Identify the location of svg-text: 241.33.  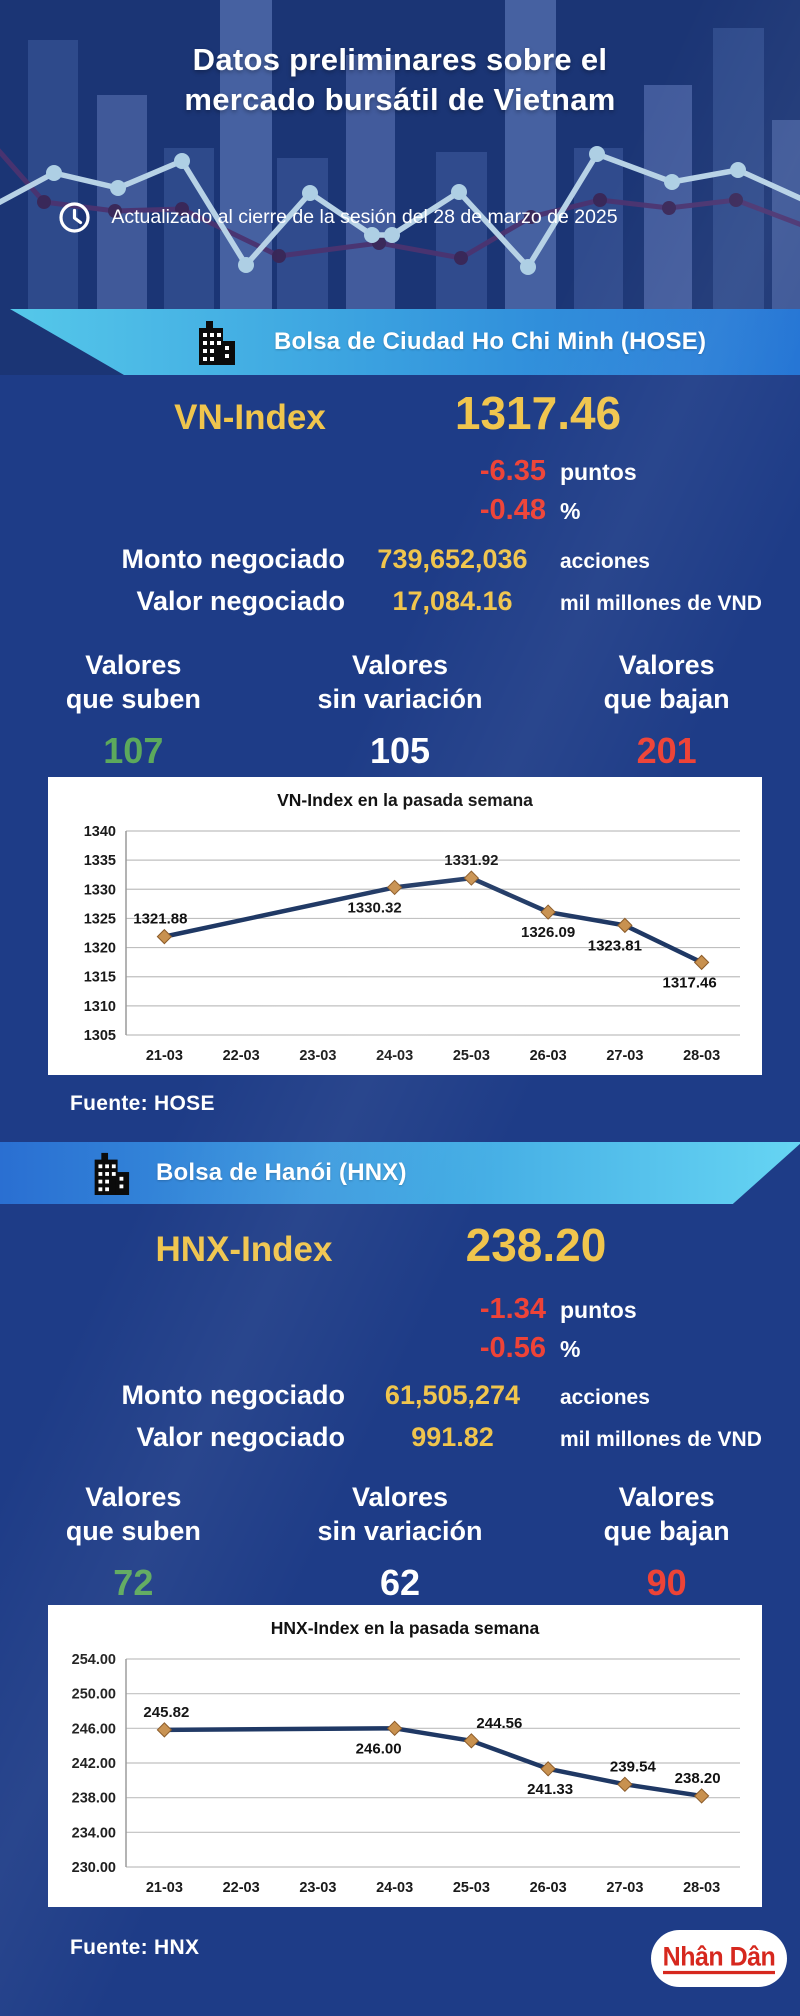
(550, 1789).